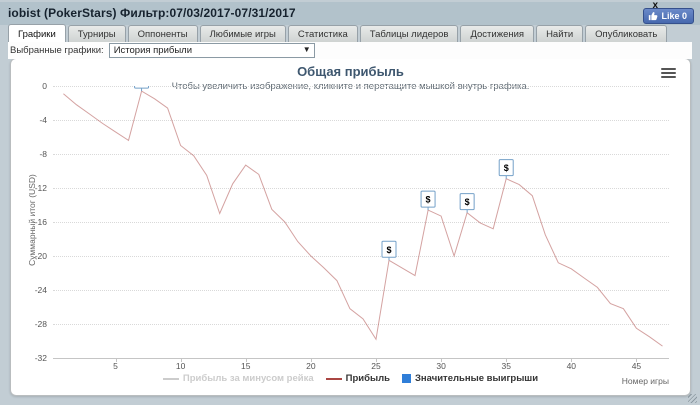 The height and width of the screenshot is (405, 700). What do you see at coordinates (645, 381) in the screenshot?
I see `x-axis-title: Номер игры` at bounding box center [645, 381].